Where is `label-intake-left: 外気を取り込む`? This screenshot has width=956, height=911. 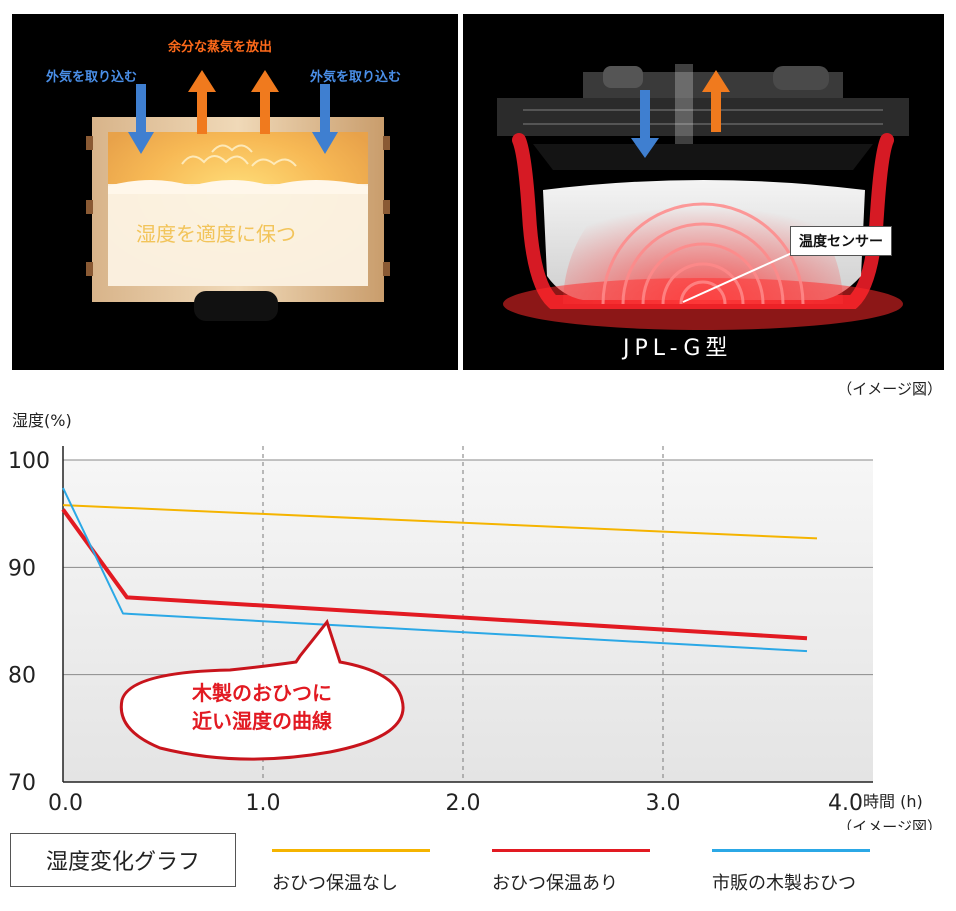 label-intake-left: 外気を取り込む is located at coordinates (92, 77).